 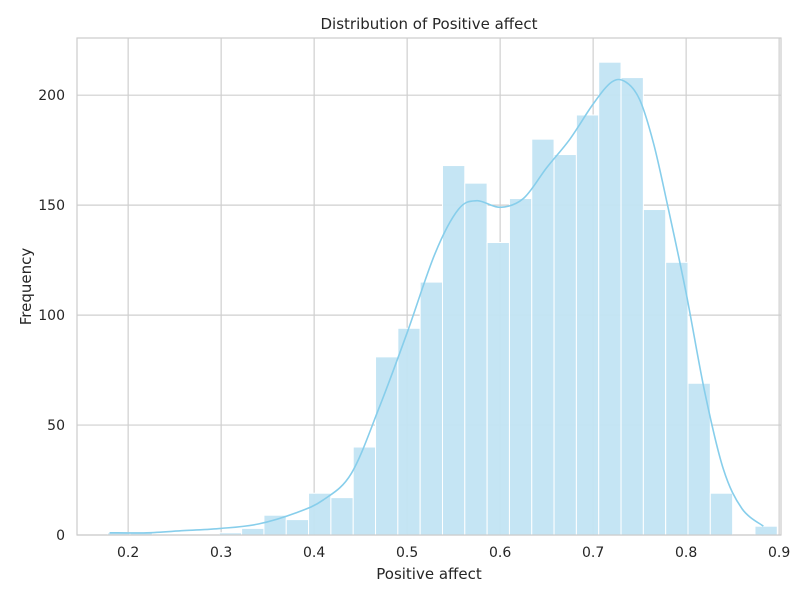 What do you see at coordinates (686, 553) in the screenshot?
I see `x-tick-label: 0.8` at bounding box center [686, 553].